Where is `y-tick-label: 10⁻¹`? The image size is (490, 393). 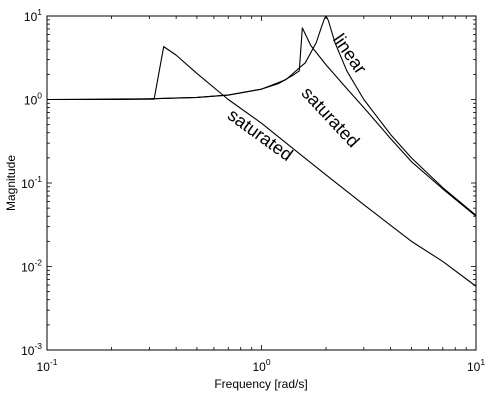 y-tick-label: 10⁻¹ is located at coordinates (31, 182).